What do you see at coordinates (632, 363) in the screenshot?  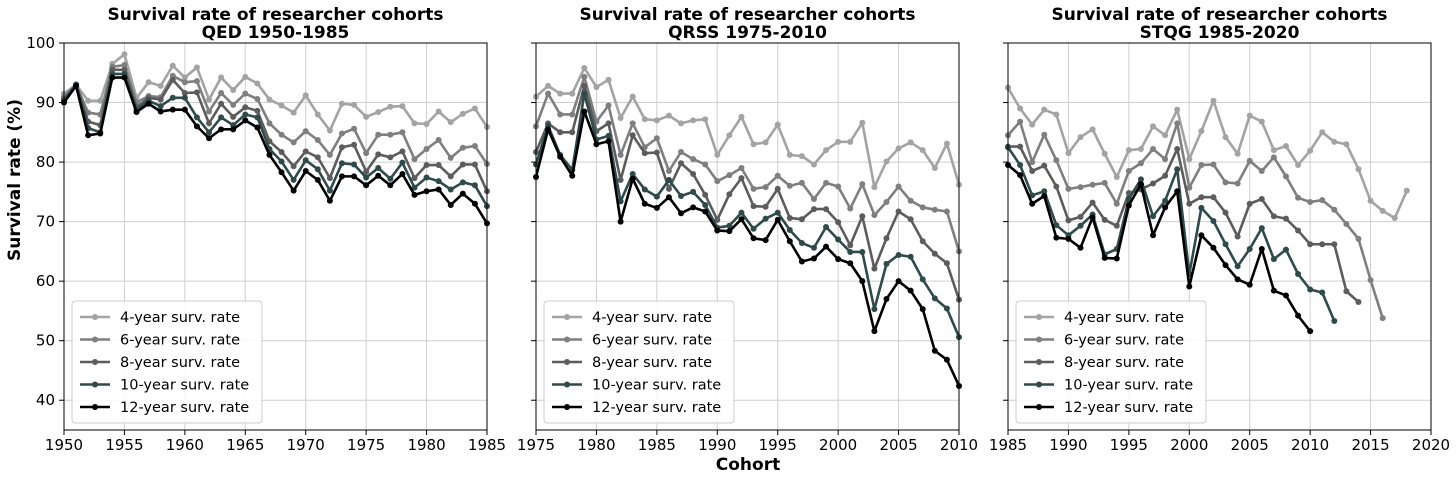 I see `legend-item: 8-year surv. rate` at bounding box center [632, 363].